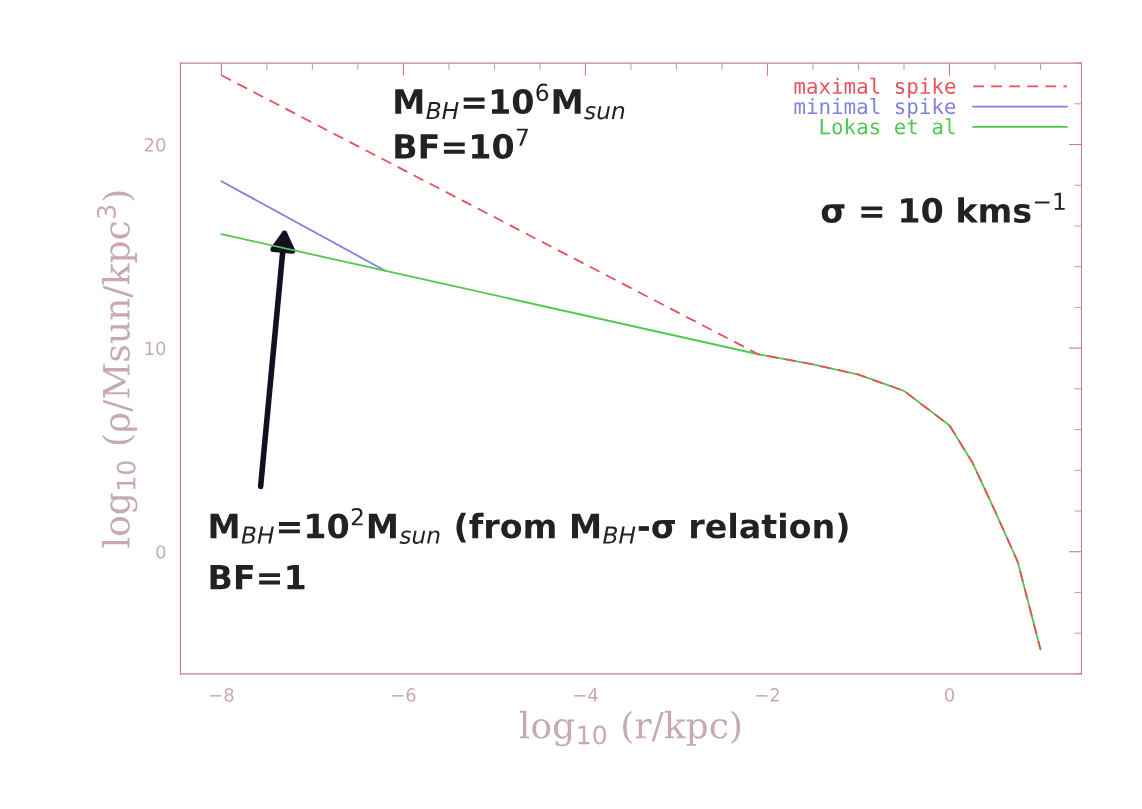  Describe the element at coordinates (943, 208) in the screenshot. I see `annotation: σ = 10 kms$^{−1}$` at that location.